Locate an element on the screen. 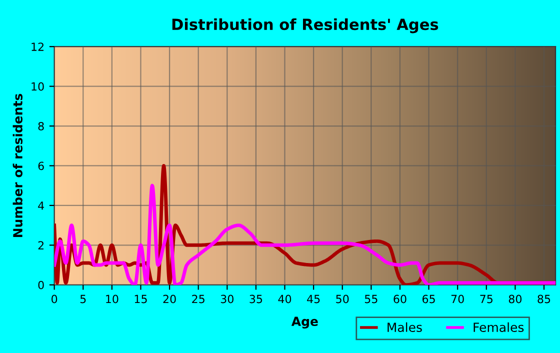 The image size is (560, 353). x-tick-label: 70 is located at coordinates (457, 299).